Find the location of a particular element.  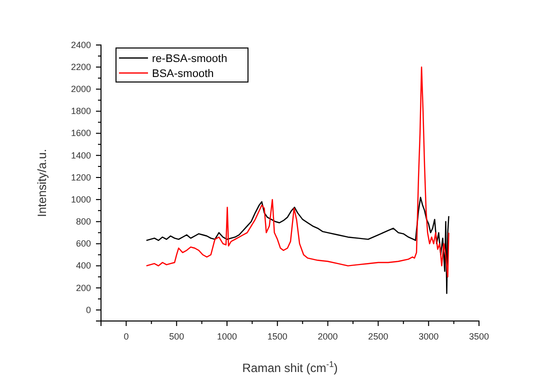

line-series is located at coordinates (298, 245).